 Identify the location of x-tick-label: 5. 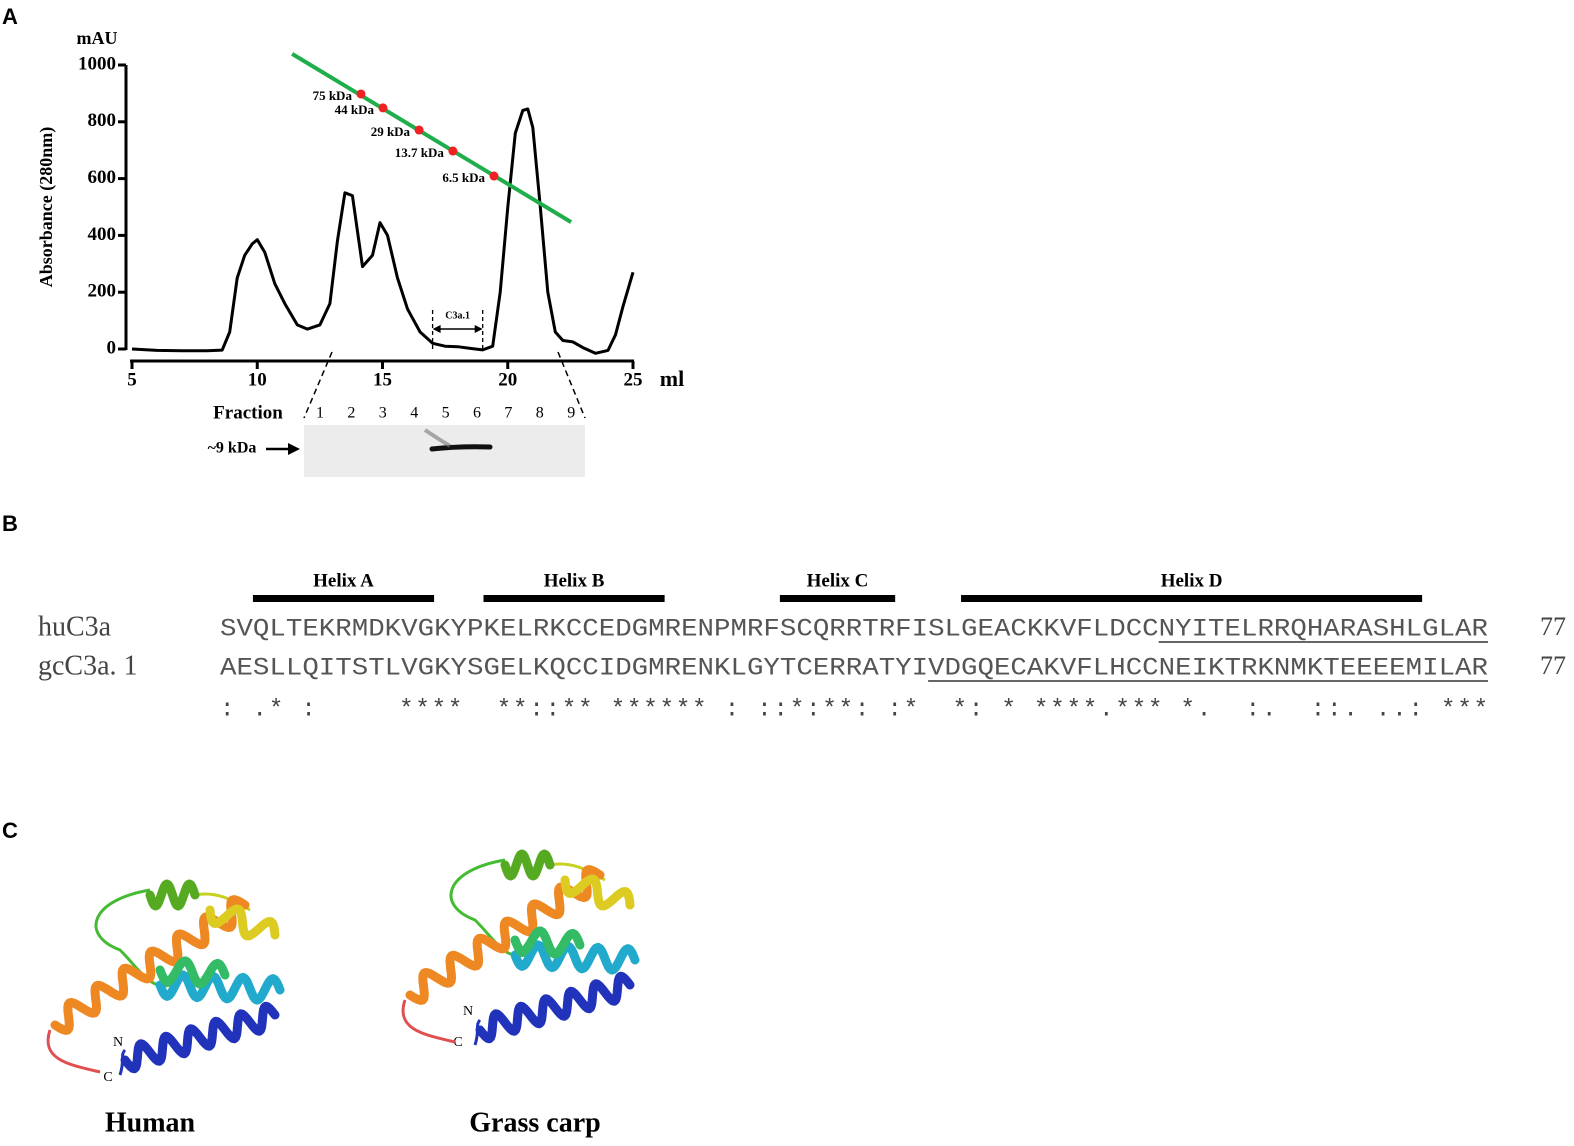
(132, 379).